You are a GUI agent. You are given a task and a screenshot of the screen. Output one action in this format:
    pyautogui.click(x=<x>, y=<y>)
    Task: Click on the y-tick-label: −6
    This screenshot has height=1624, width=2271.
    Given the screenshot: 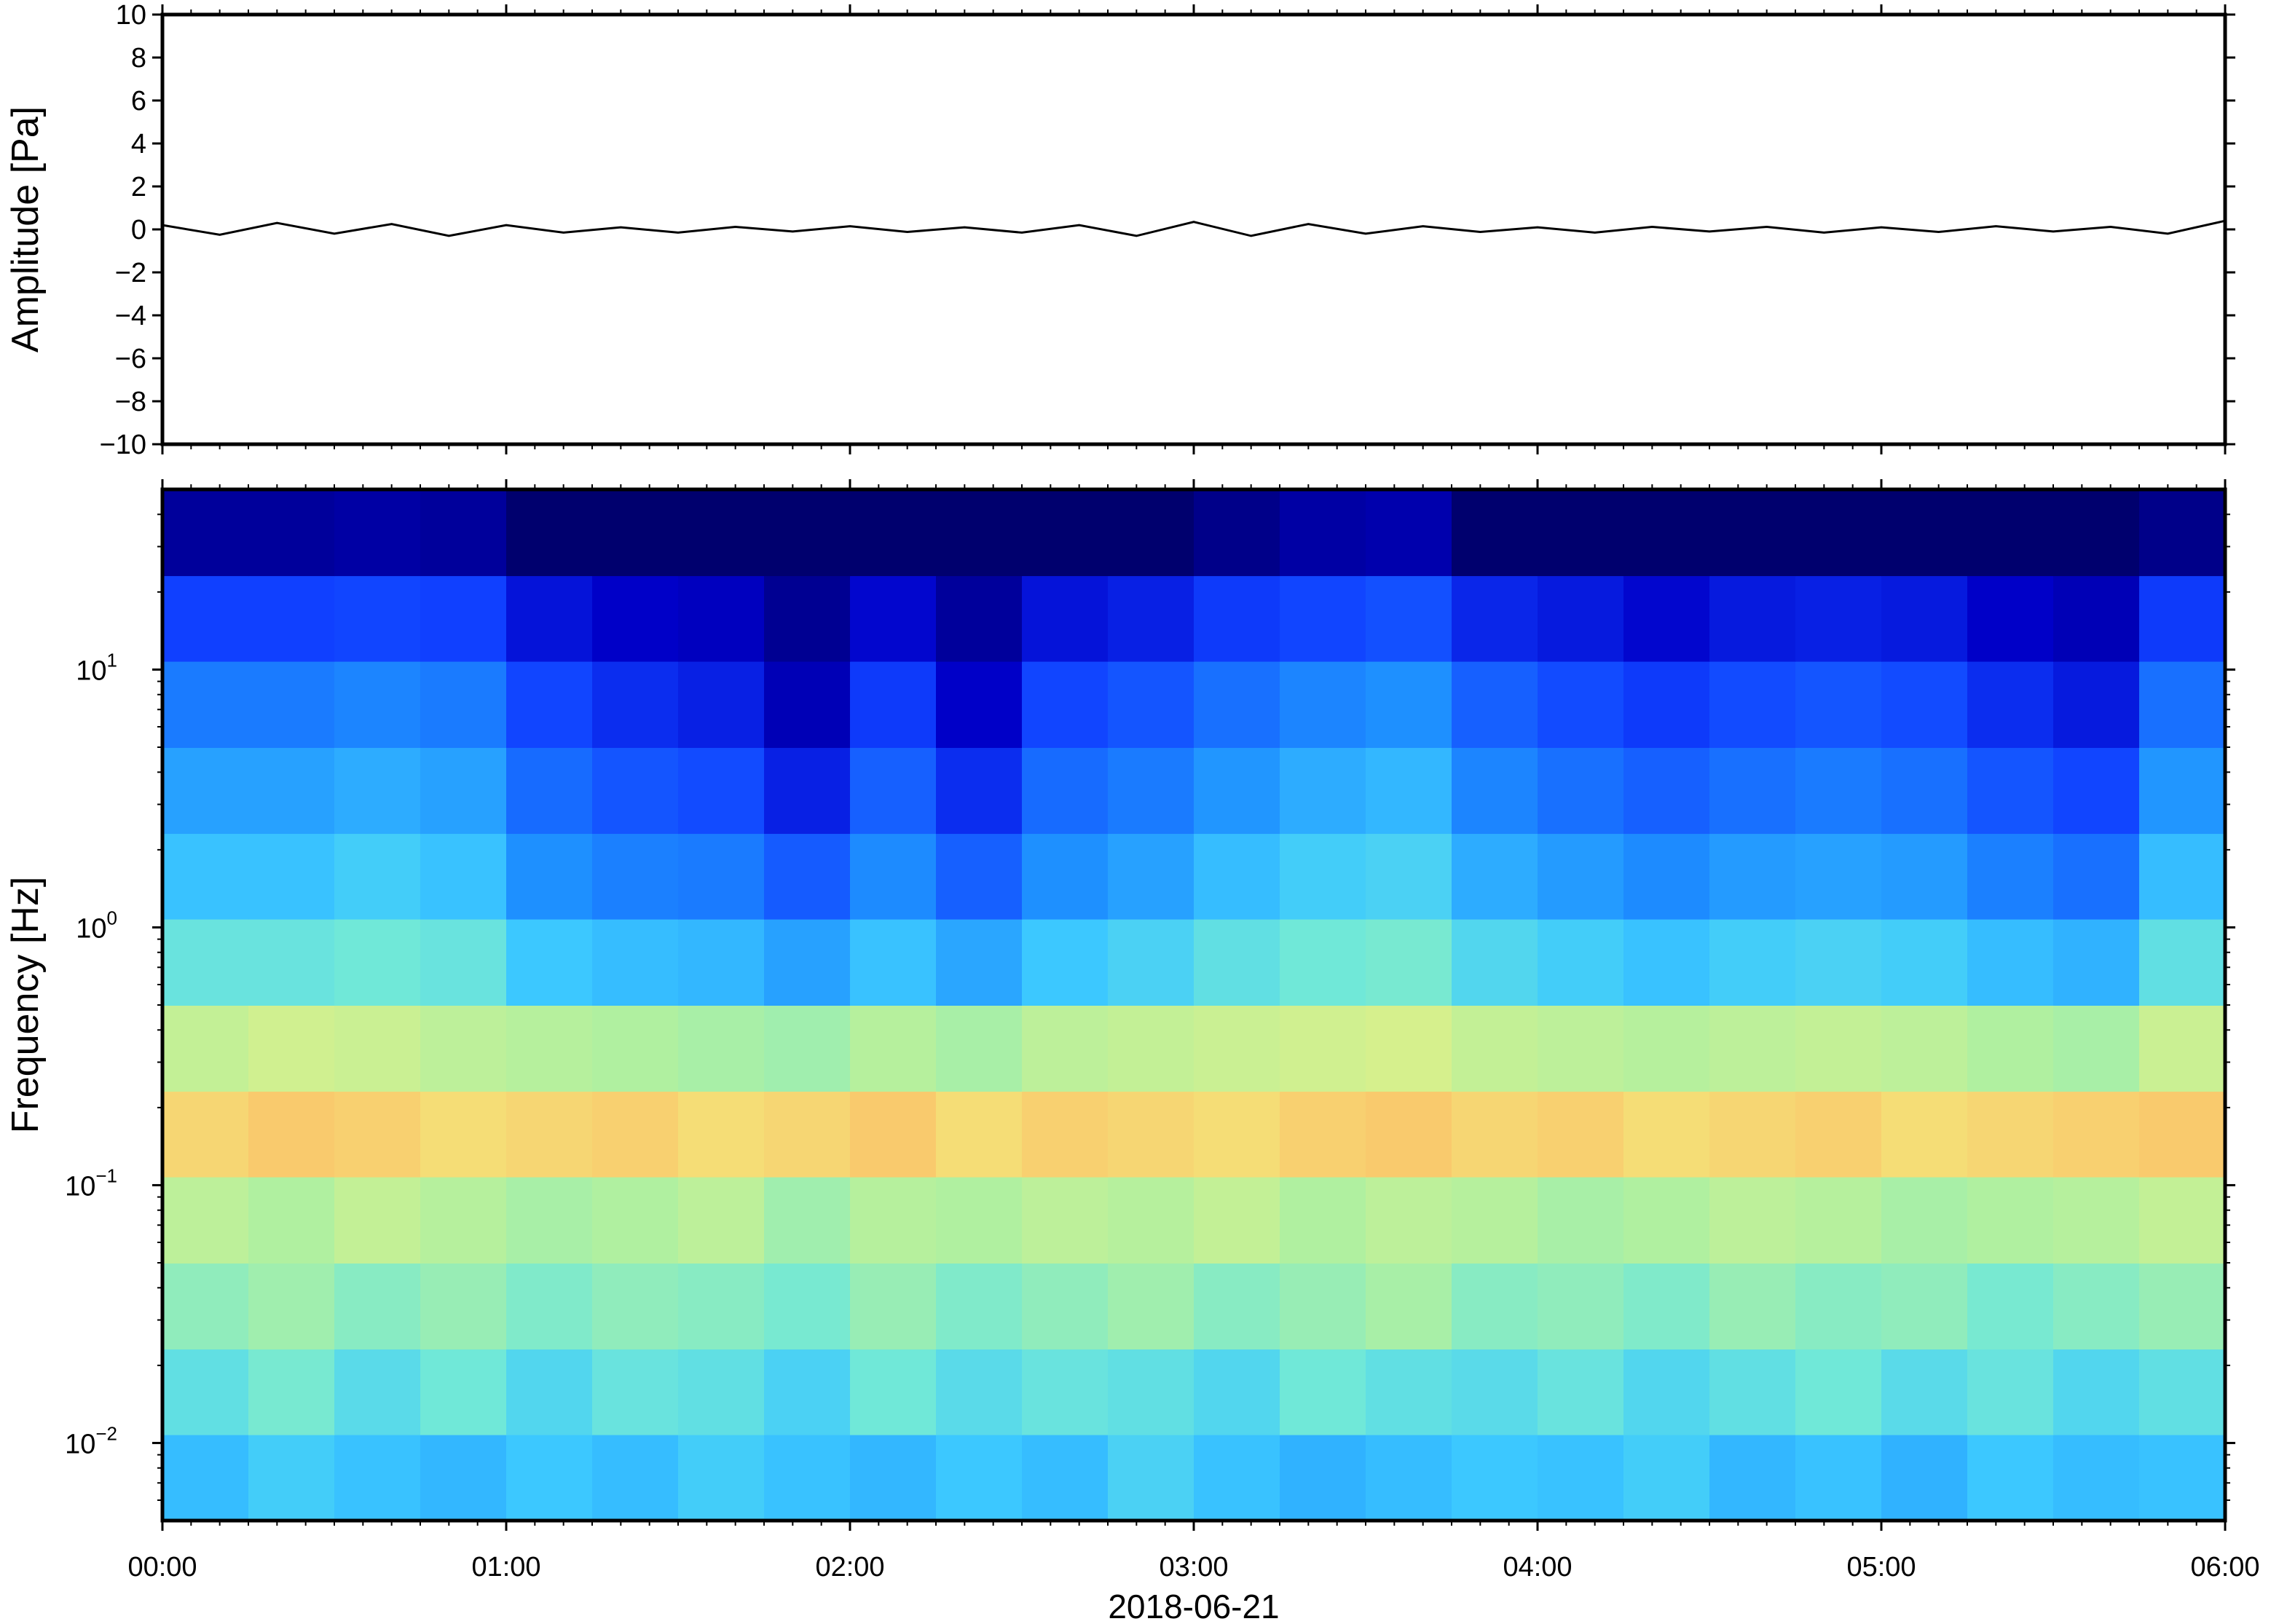 What is the action you would take?
    pyautogui.click(x=130, y=359)
    